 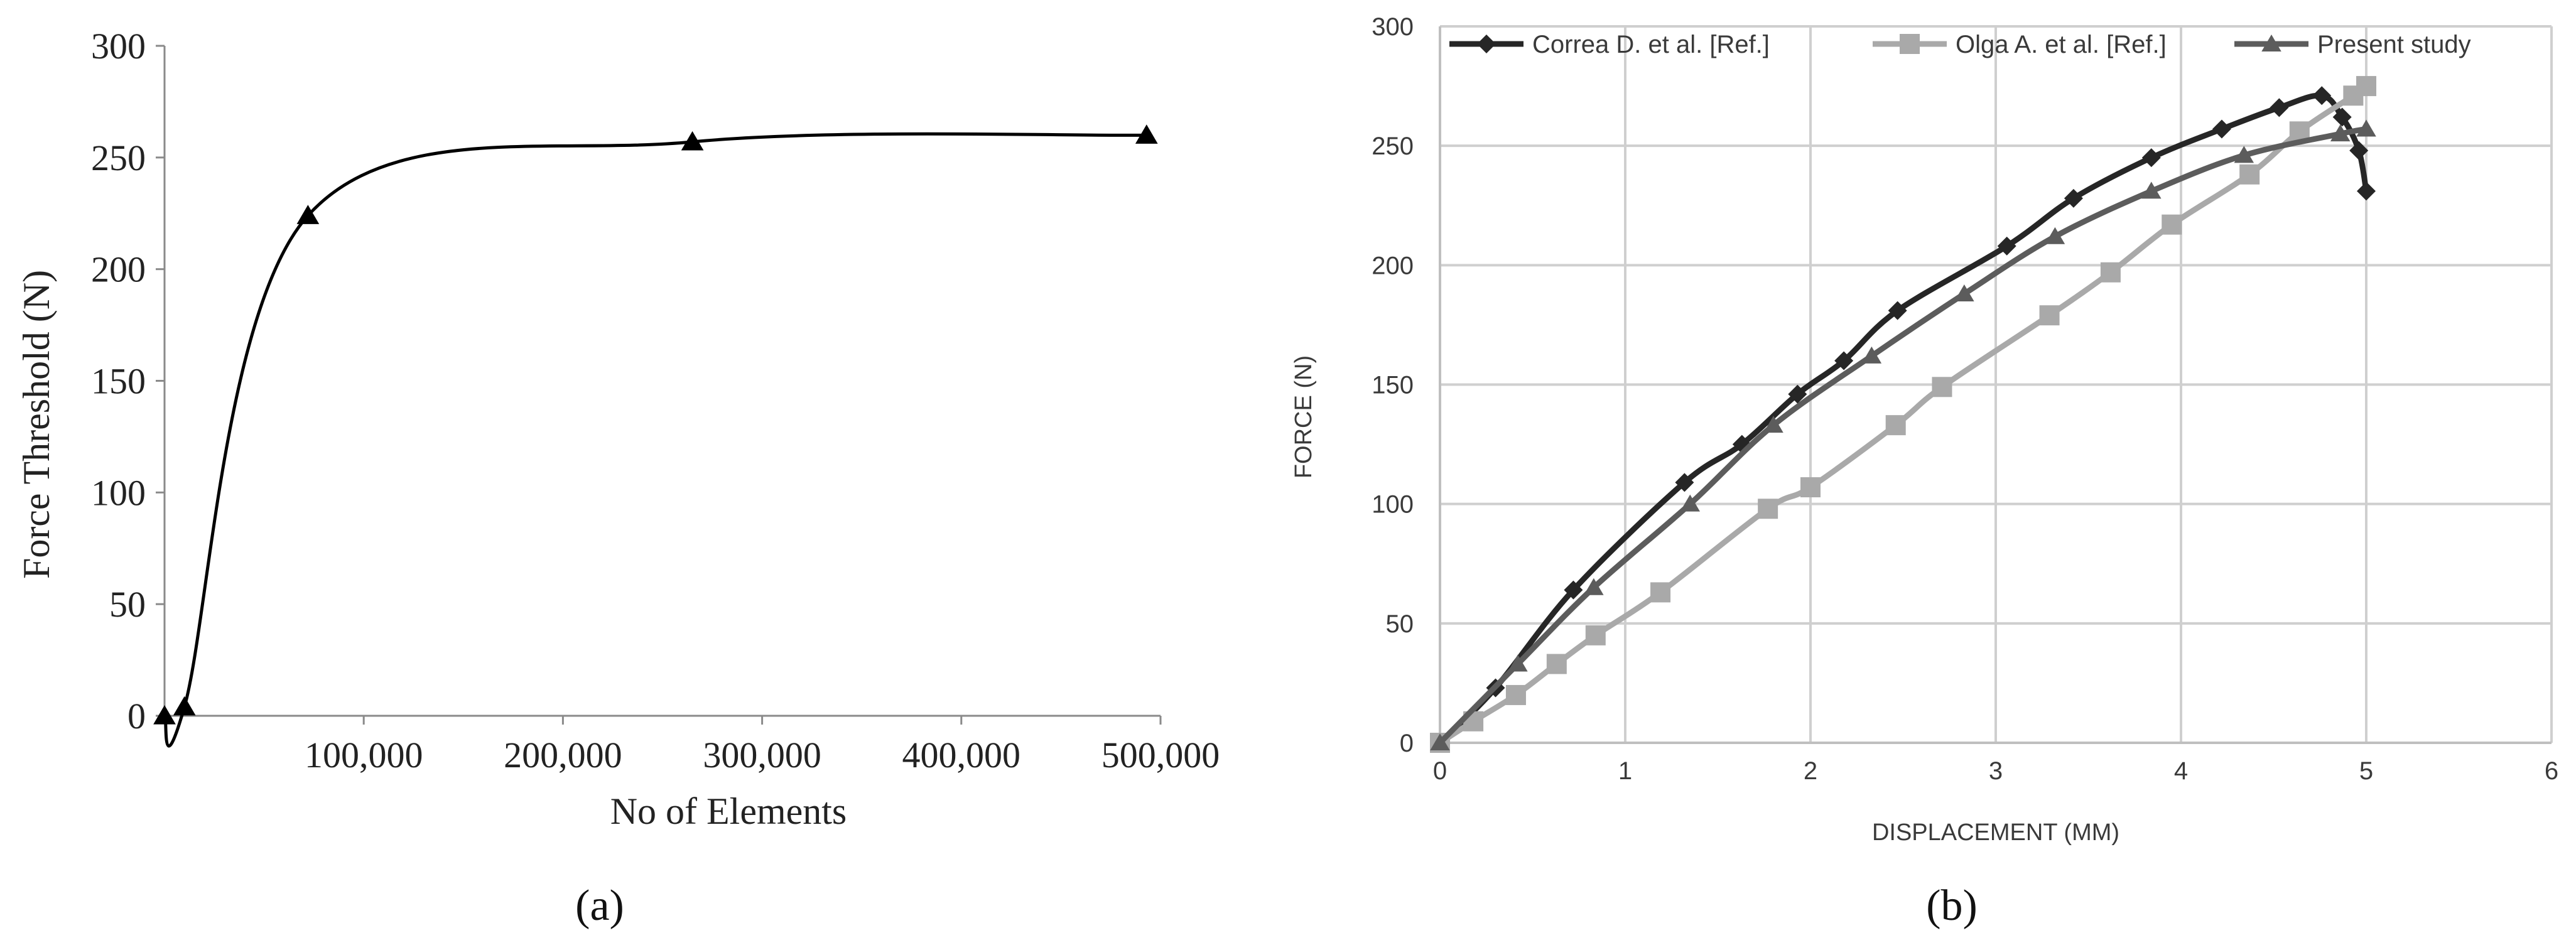 What do you see at coordinates (1625, 771) in the screenshot?
I see `panel-b-x-tick-label: 1` at bounding box center [1625, 771].